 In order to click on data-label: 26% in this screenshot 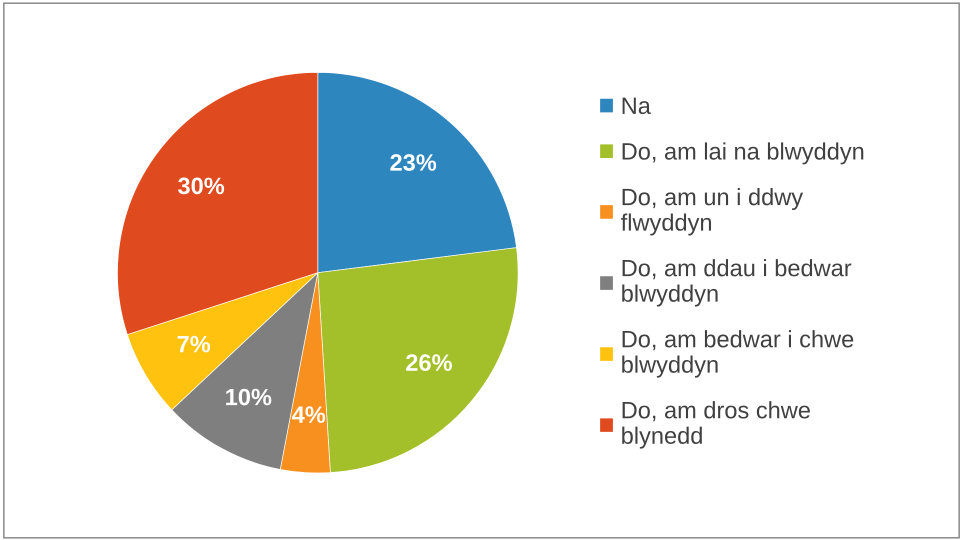, I will do `click(429, 362)`.